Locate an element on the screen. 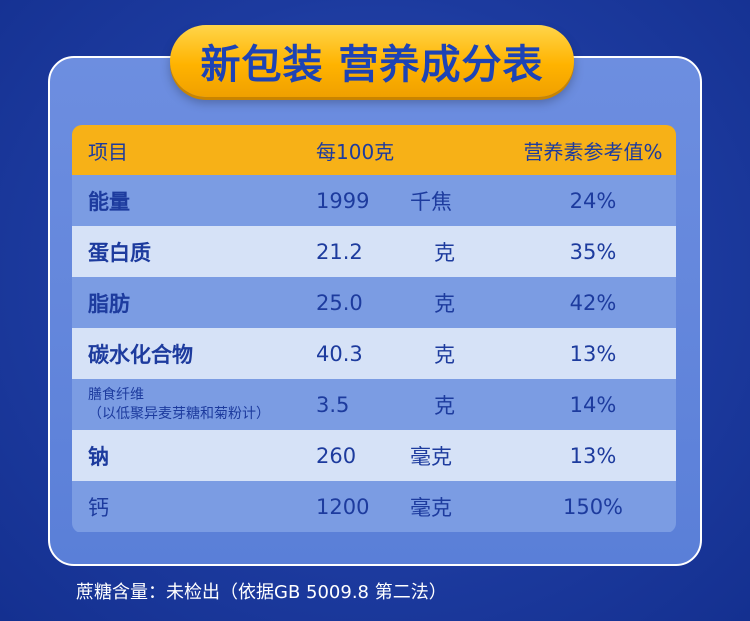 The width and height of the screenshot is (750, 621). nutrient-nrv: 35% is located at coordinates (593, 251).